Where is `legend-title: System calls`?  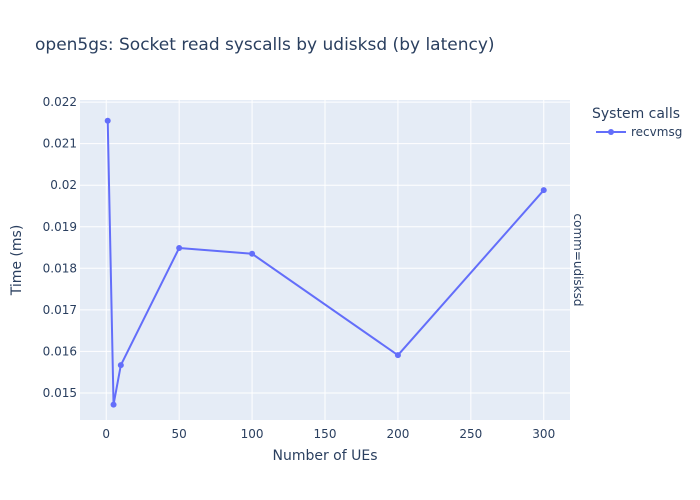 legend-title: System calls is located at coordinates (636, 114).